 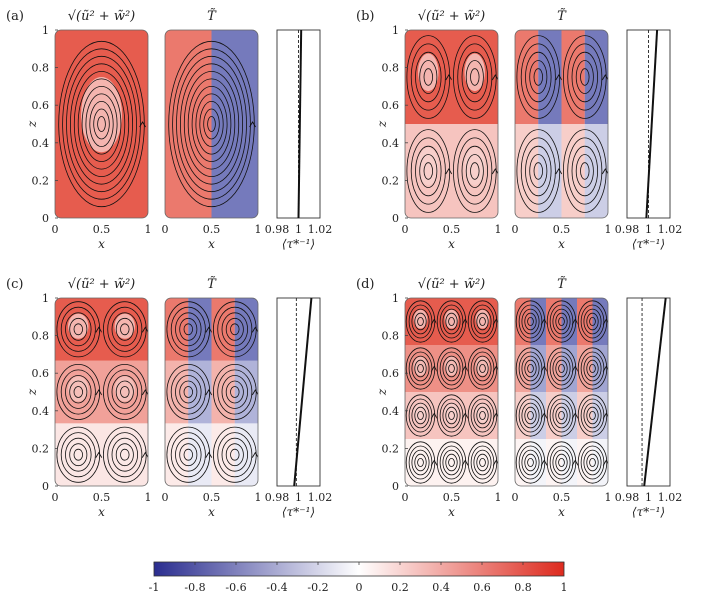 I want to click on colorbar-tick-label: 0, so click(x=359, y=587).